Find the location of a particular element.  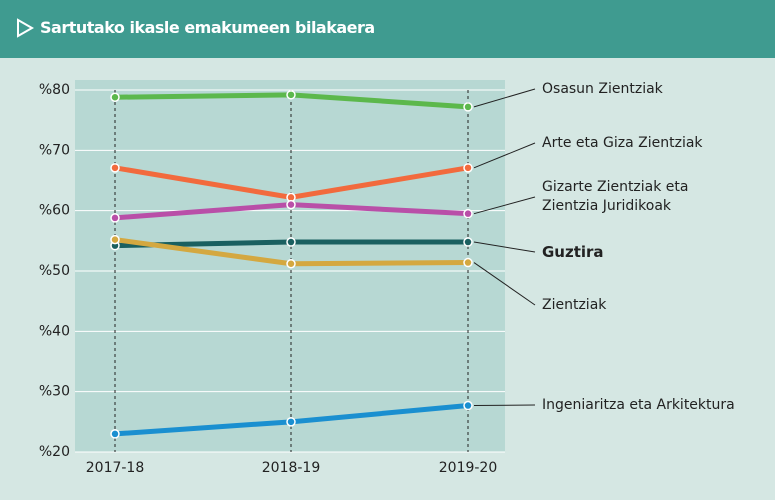

legend-label: Ingeniaritza eta Arkitektura is located at coordinates (638, 405).